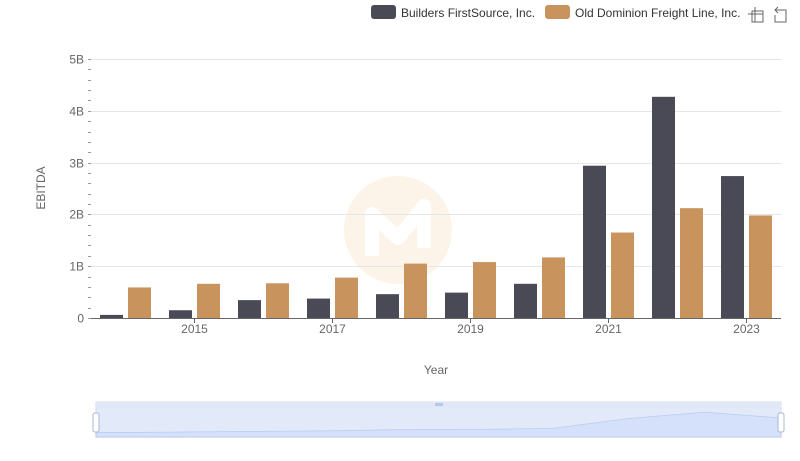 This screenshot has width=800, height=461. I want to click on legend-label-builders: Builders FirstSource, Inc., so click(468, 13).